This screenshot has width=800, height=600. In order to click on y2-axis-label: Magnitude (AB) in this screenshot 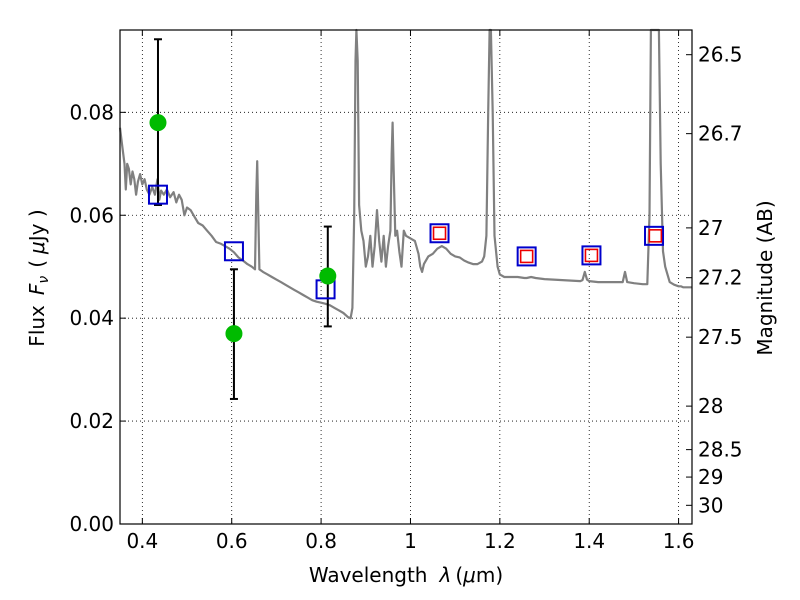, I will do `click(765, 277)`.